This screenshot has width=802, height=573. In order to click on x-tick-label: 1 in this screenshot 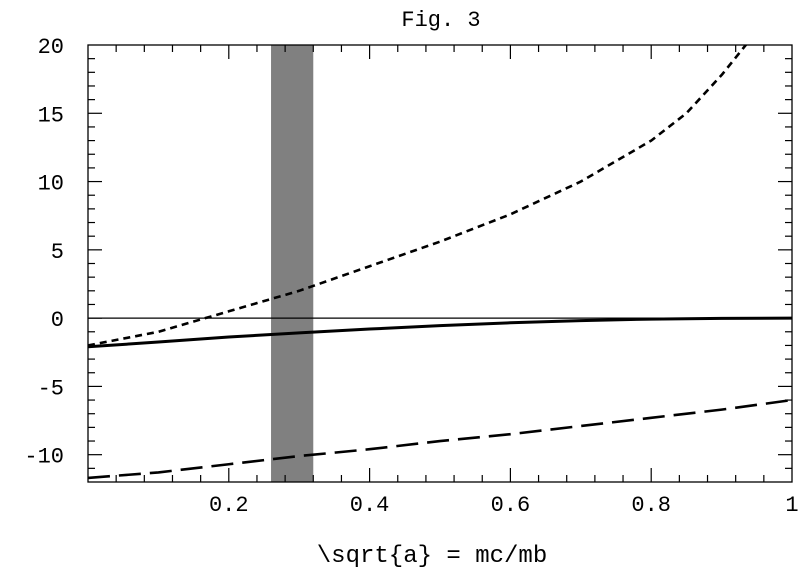, I will do `click(791, 505)`.